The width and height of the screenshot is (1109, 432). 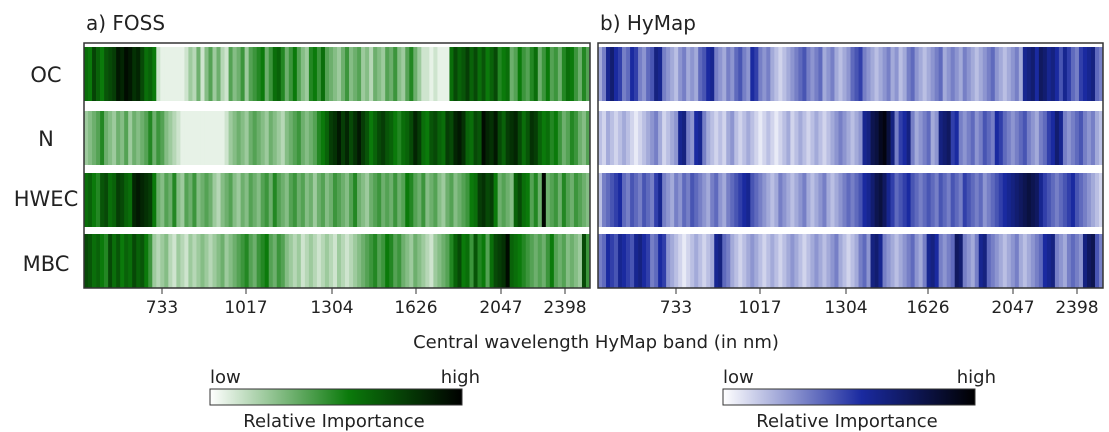 I want to click on x-tick-label: 733, so click(x=162, y=308).